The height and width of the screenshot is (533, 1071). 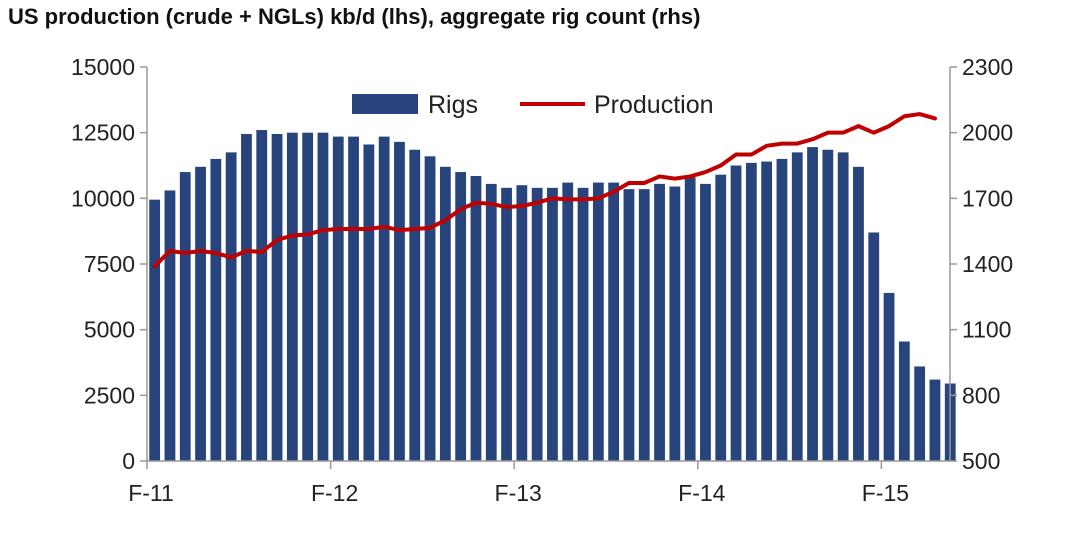 What do you see at coordinates (151, 493) in the screenshot?
I see `x-tick-label: F-11` at bounding box center [151, 493].